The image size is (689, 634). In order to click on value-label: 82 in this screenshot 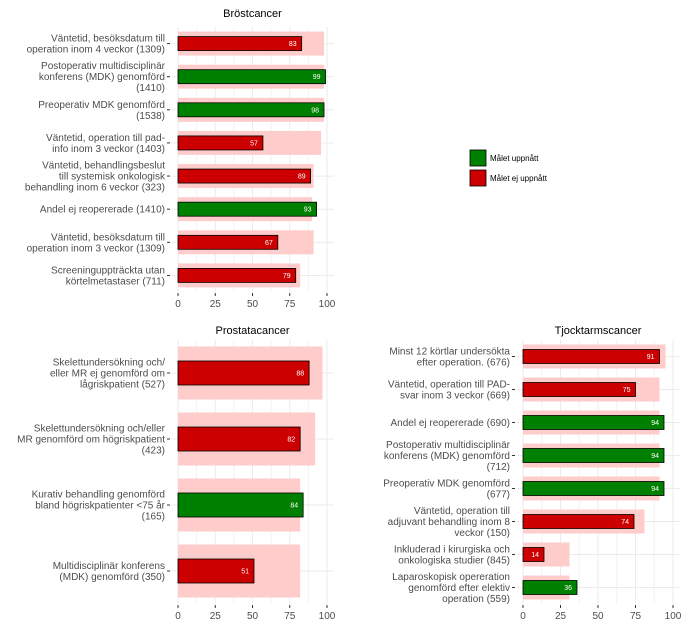, I will do `click(291, 440)`.